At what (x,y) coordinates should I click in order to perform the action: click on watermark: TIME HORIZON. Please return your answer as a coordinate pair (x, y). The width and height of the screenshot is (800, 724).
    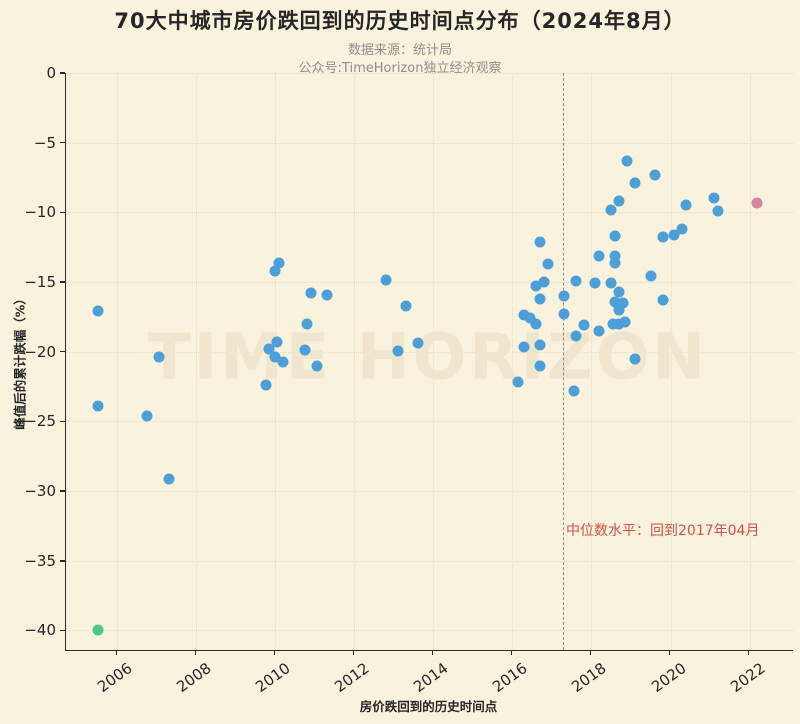
    Looking at the image, I should click on (428, 357).